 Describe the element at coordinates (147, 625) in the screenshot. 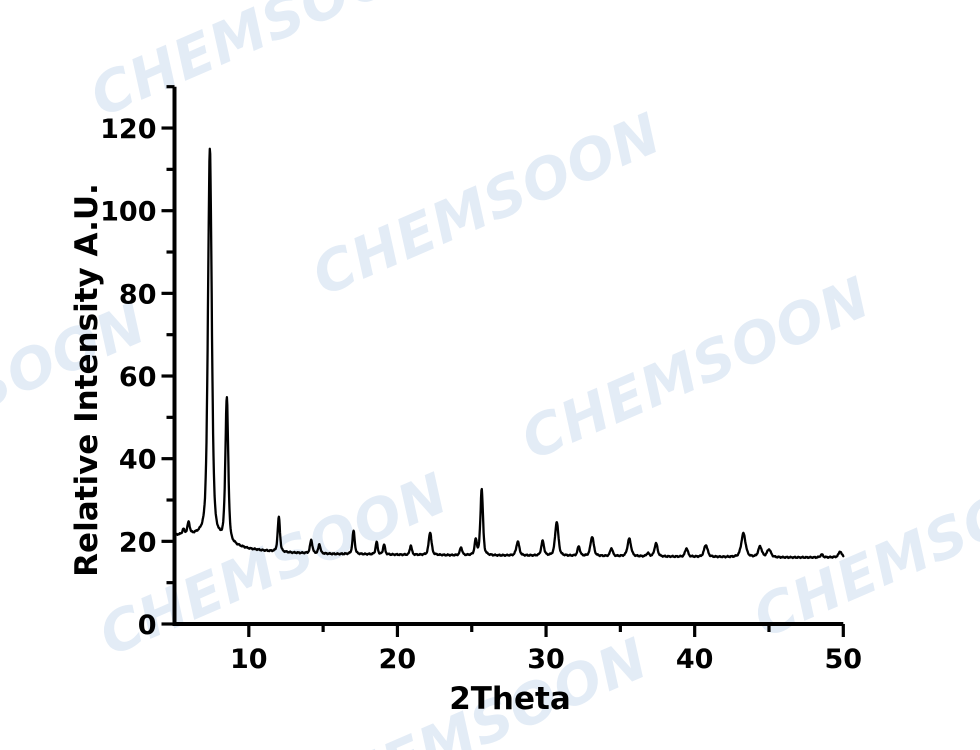

I see `y-tick-label: 0` at that location.